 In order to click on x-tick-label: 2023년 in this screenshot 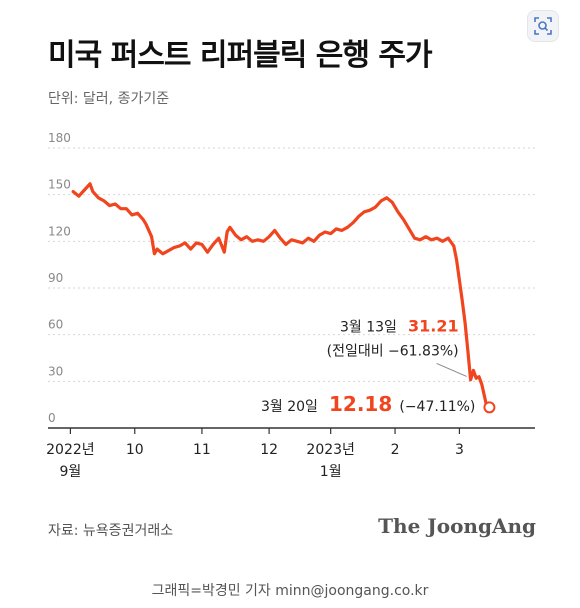, I will do `click(330, 450)`.